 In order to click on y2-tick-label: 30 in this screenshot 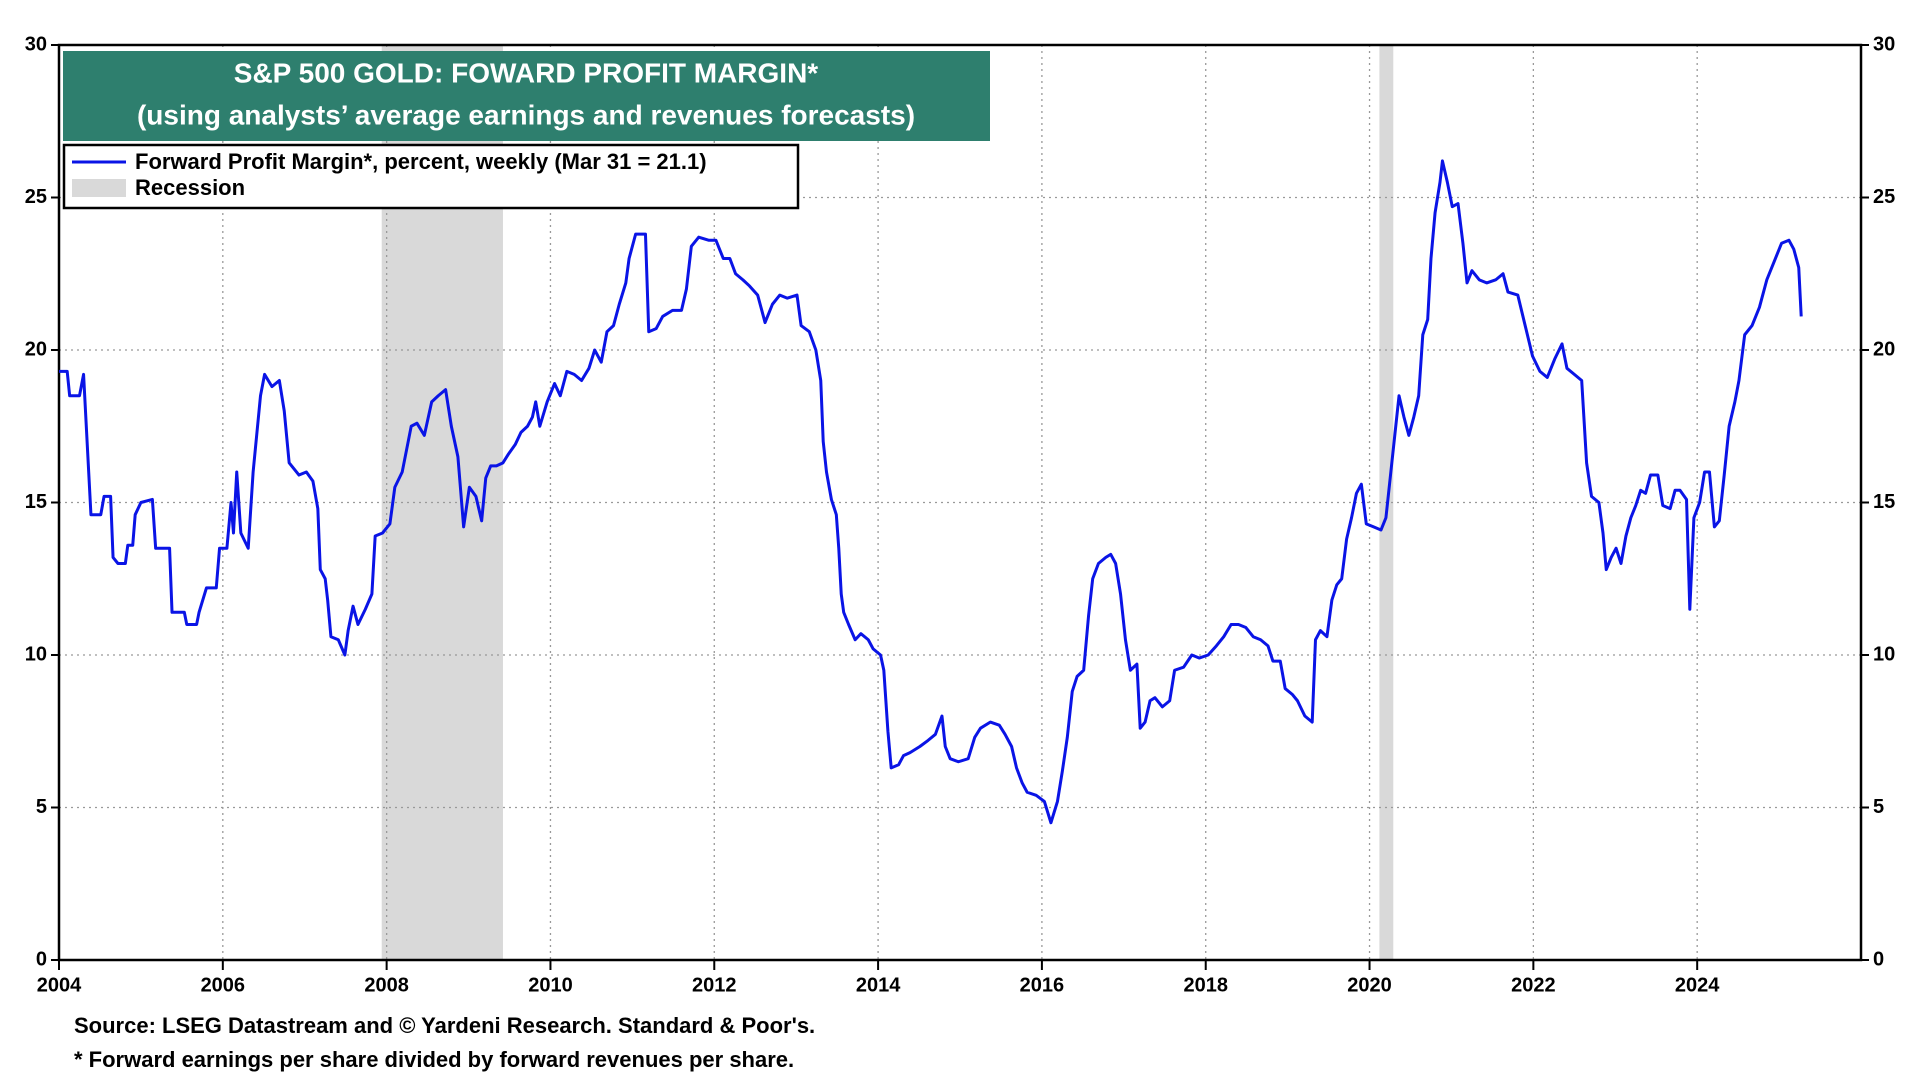, I will do `click(1884, 44)`.